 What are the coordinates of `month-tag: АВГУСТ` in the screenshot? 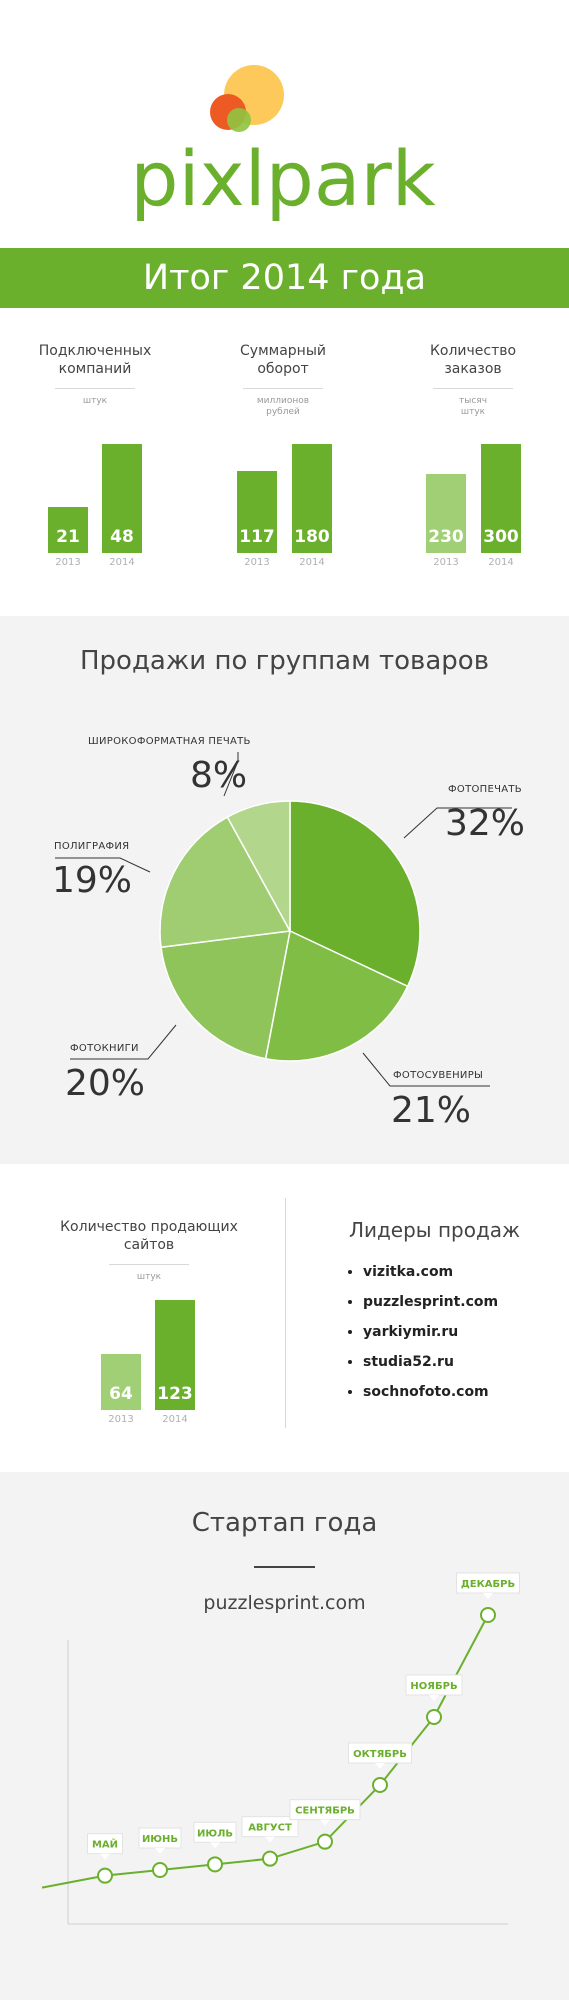 It's located at (270, 1829).